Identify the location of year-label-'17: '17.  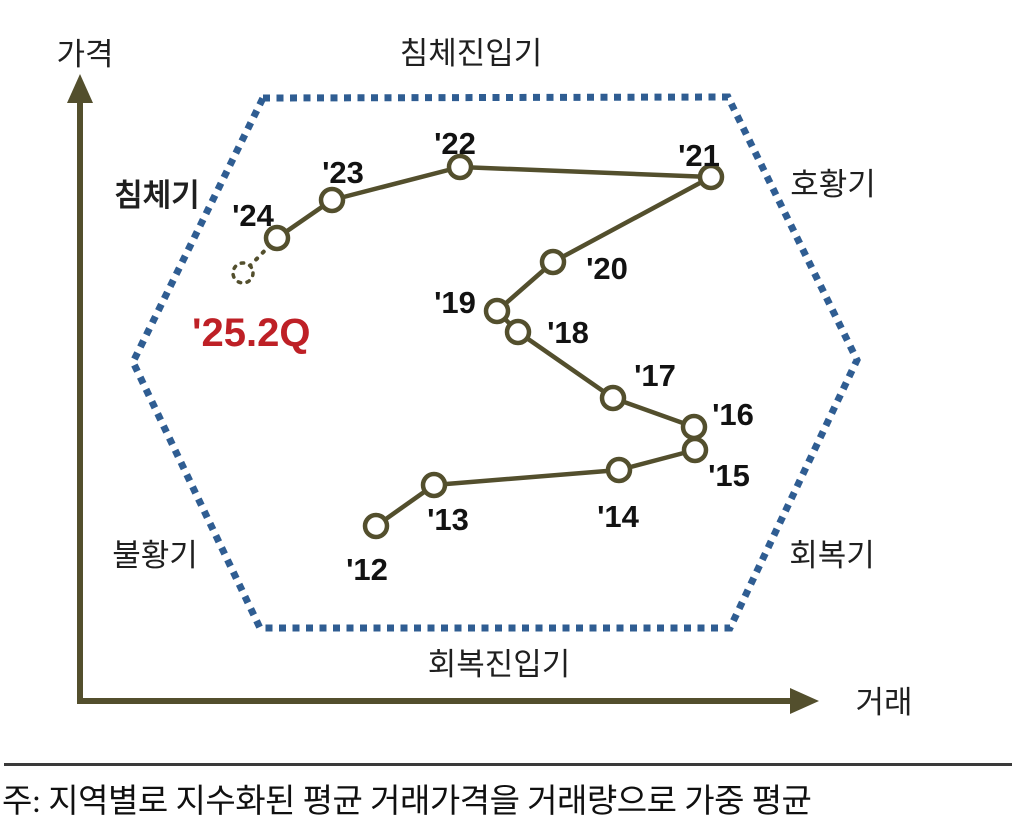
(655, 375).